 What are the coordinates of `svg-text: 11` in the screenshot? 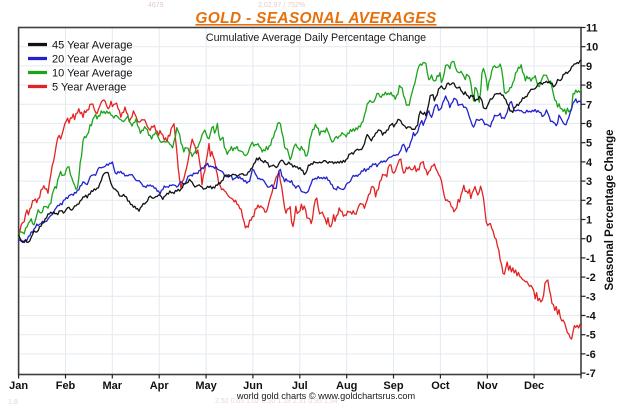 It's located at (592, 29).